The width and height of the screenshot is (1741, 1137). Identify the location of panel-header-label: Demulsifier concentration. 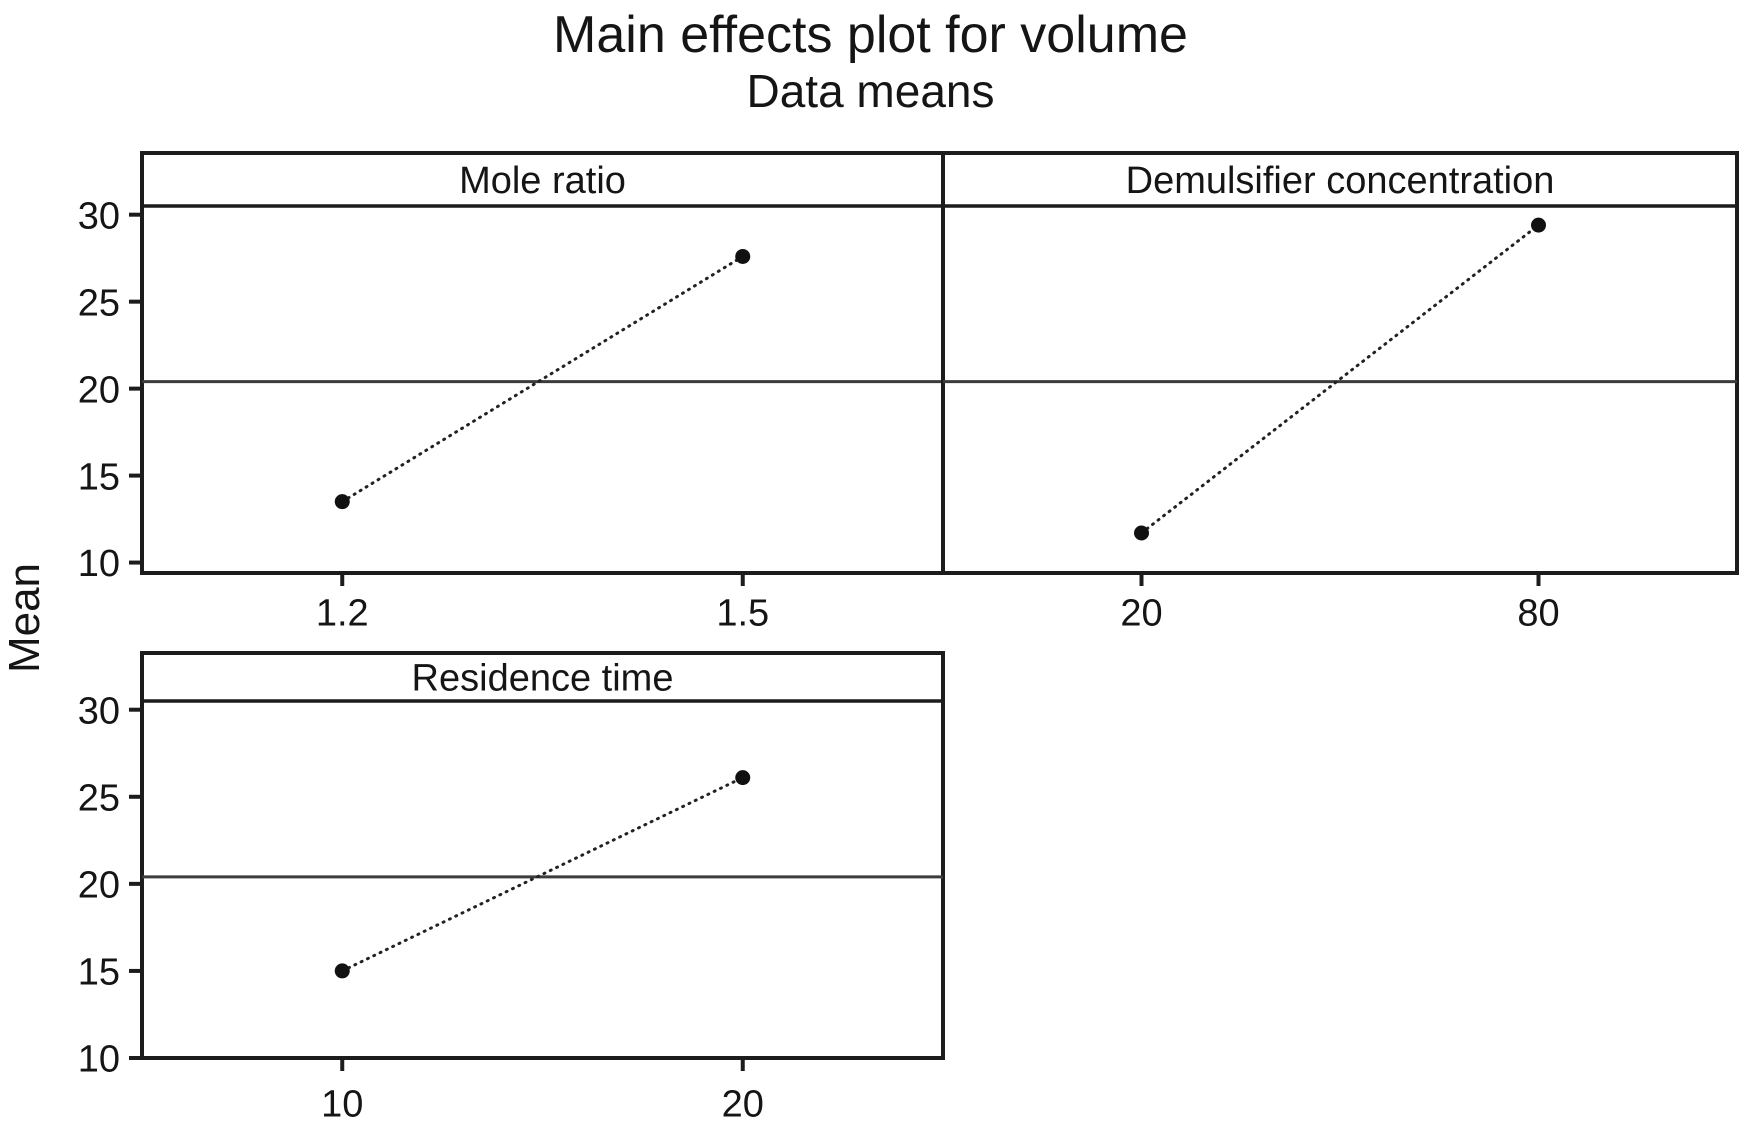
(1340, 181).